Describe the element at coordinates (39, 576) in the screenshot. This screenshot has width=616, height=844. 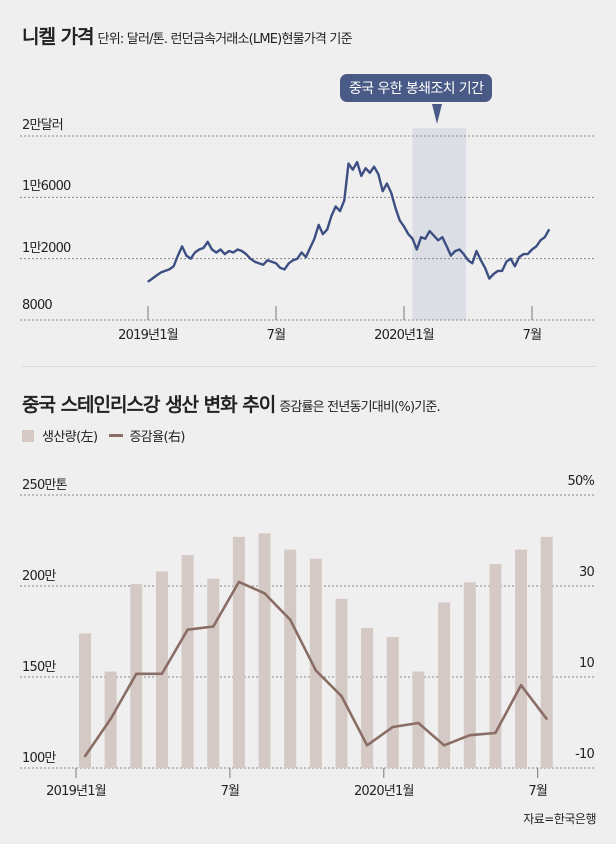
I see `y-left-tick-label: 200만` at that location.